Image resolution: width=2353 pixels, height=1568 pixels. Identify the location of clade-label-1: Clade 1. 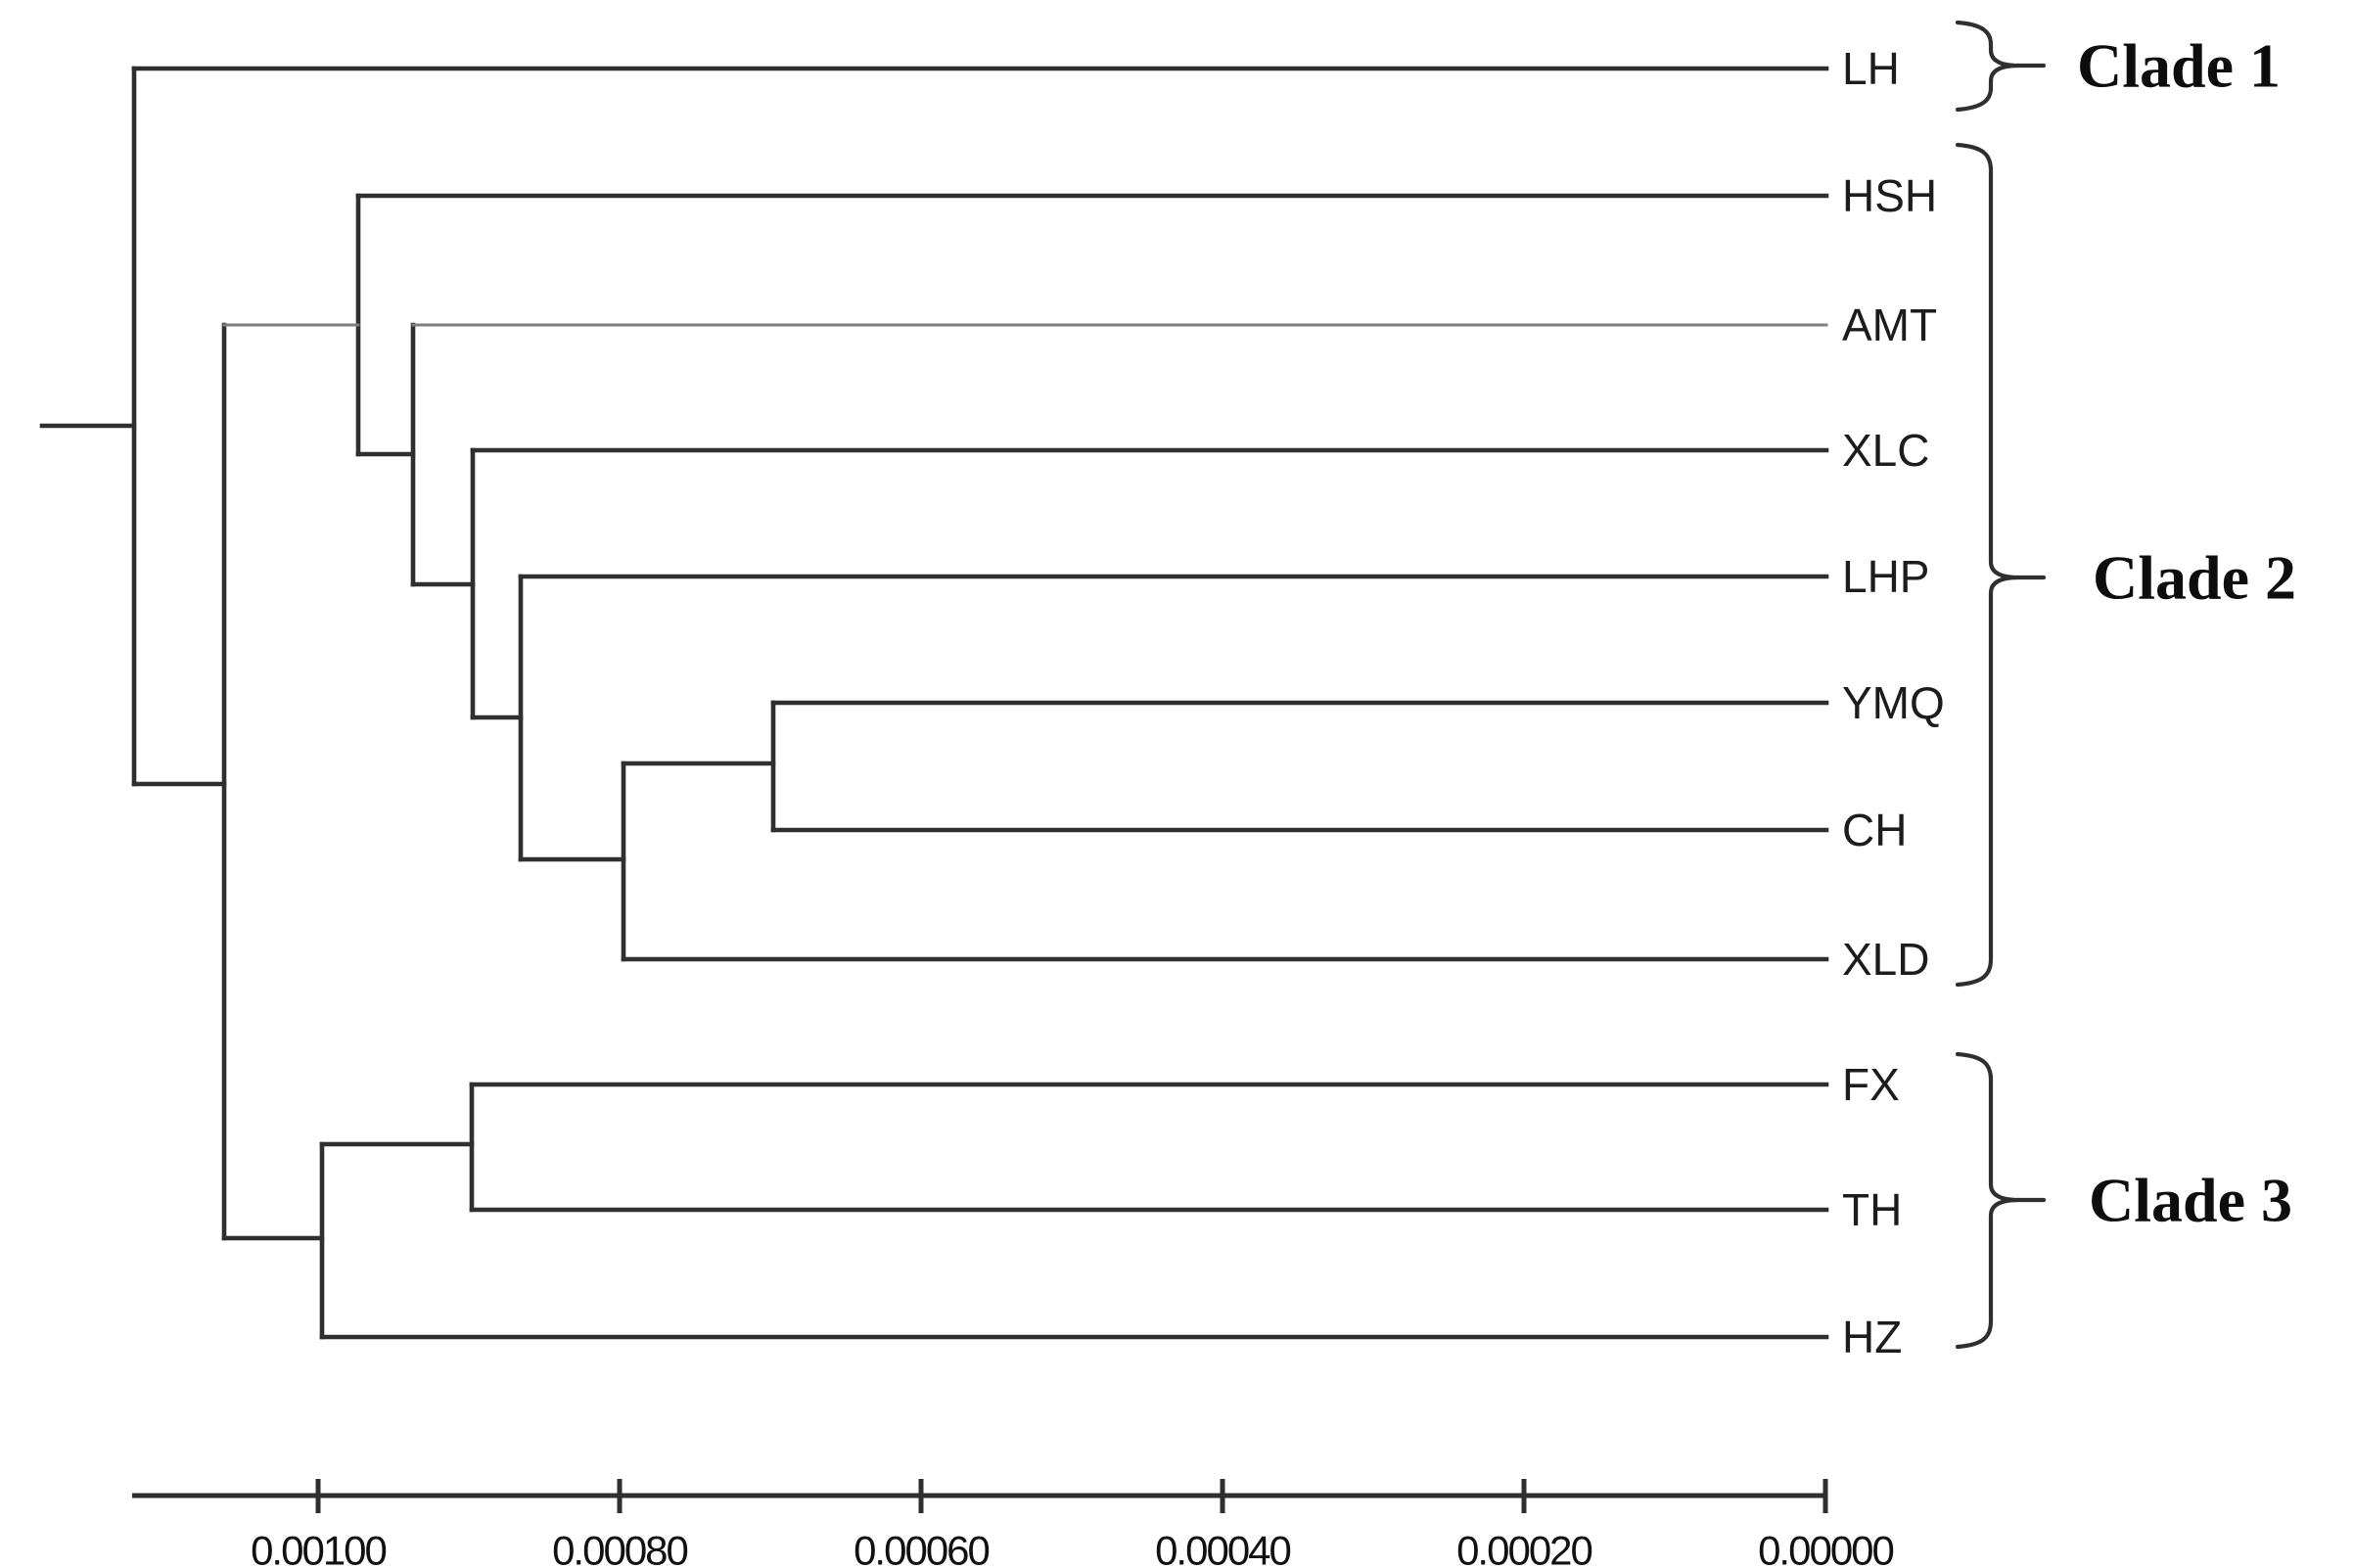
(2179, 66).